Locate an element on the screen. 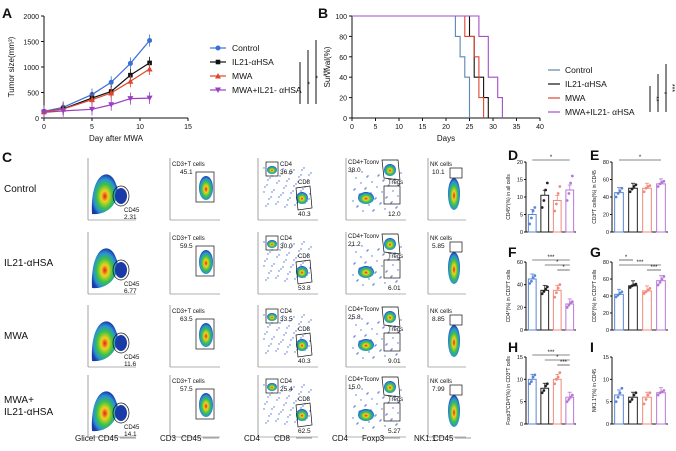 The width and height of the screenshot is (676, 451). D-point is located at coordinates (546, 190).